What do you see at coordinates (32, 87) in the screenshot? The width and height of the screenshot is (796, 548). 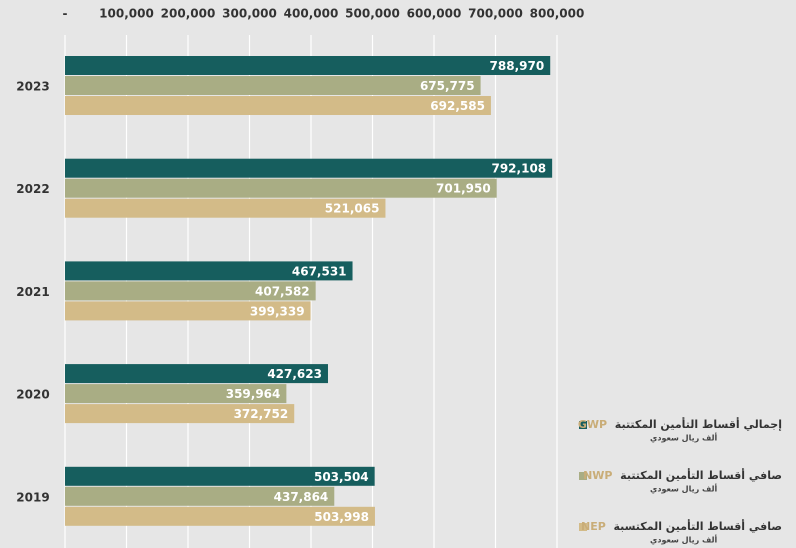 I see `y-tick-label: 2023` at bounding box center [32, 87].